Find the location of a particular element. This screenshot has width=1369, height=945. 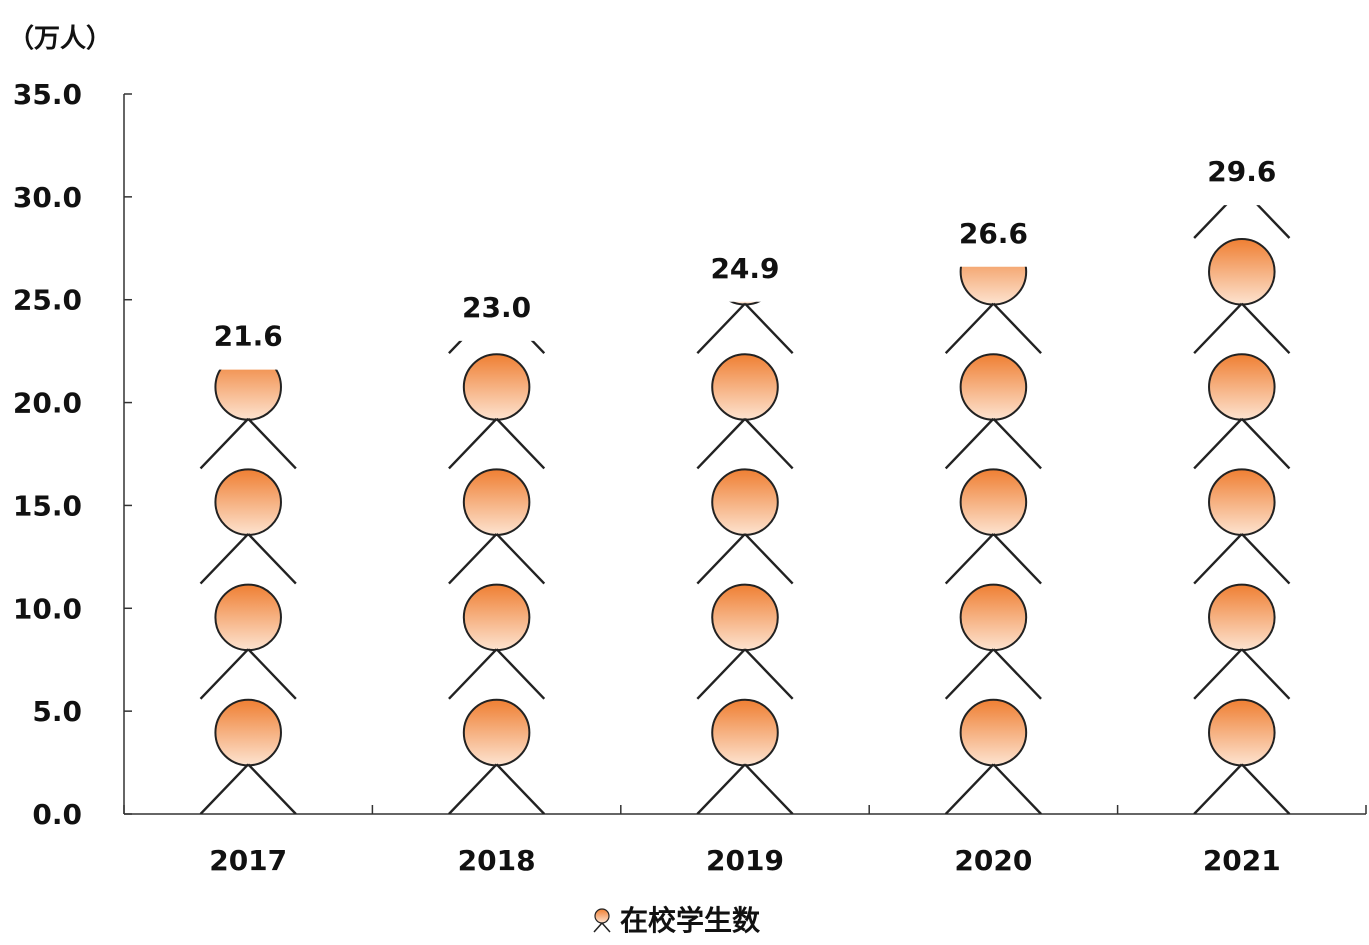

x-tick-label: 2020 is located at coordinates (993, 860).